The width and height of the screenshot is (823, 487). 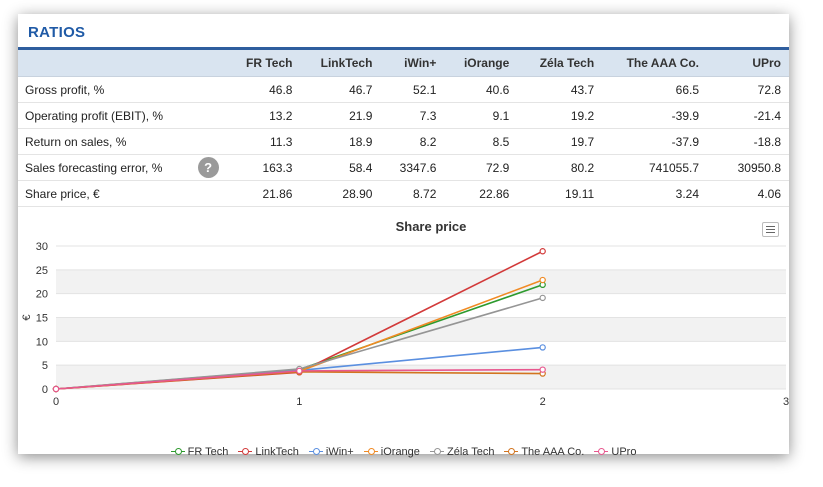 I want to click on header-label-cell, so click(x=108, y=63).